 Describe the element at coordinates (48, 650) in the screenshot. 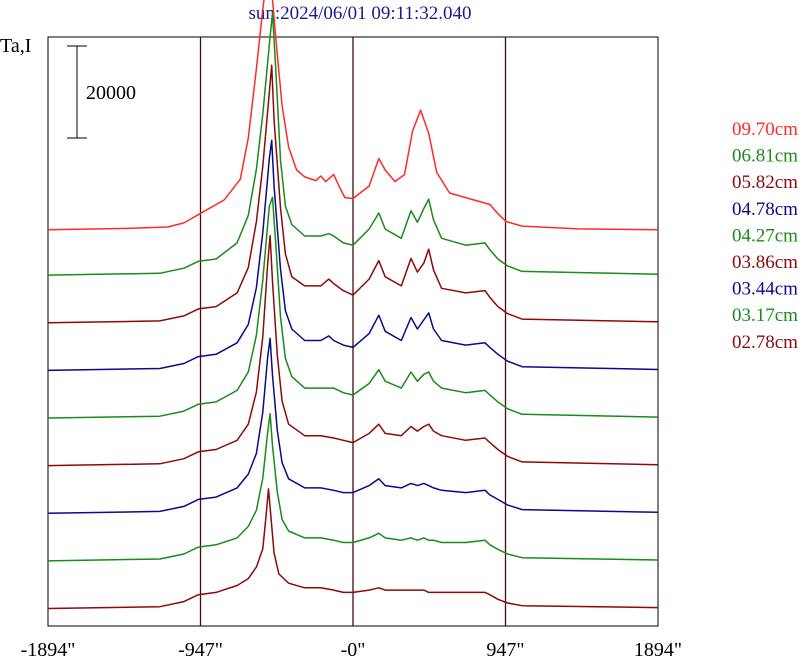

I see `x-tick-label-0: -1894"` at that location.